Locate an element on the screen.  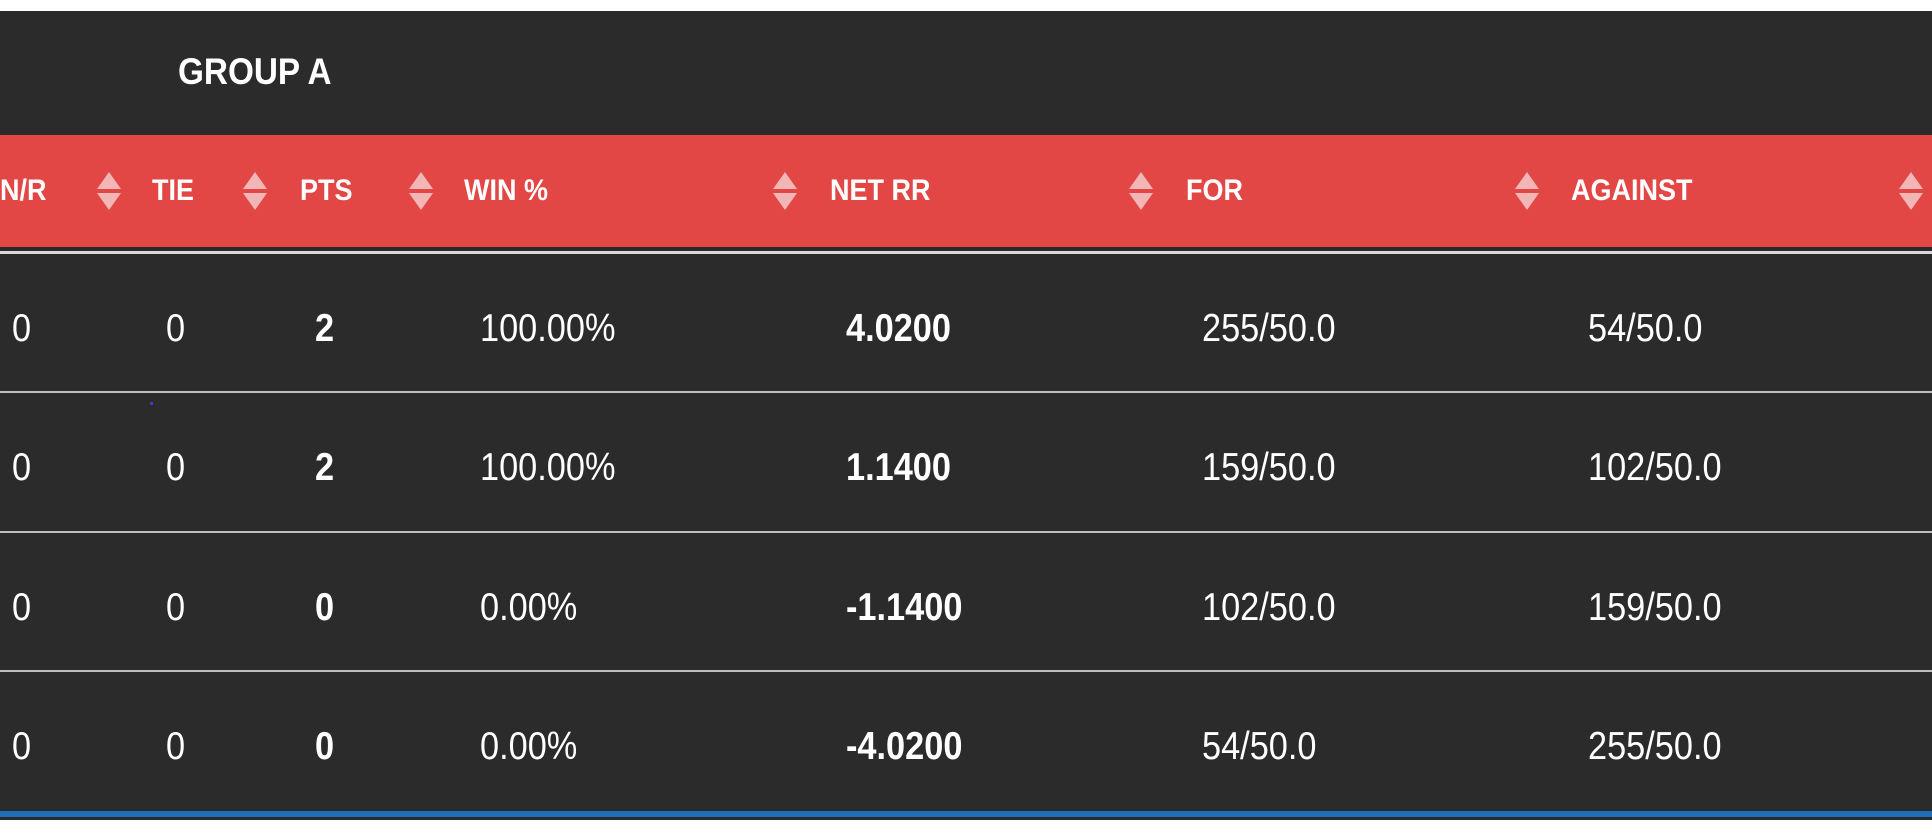
header-nr-label: N/R is located at coordinates (23, 190).